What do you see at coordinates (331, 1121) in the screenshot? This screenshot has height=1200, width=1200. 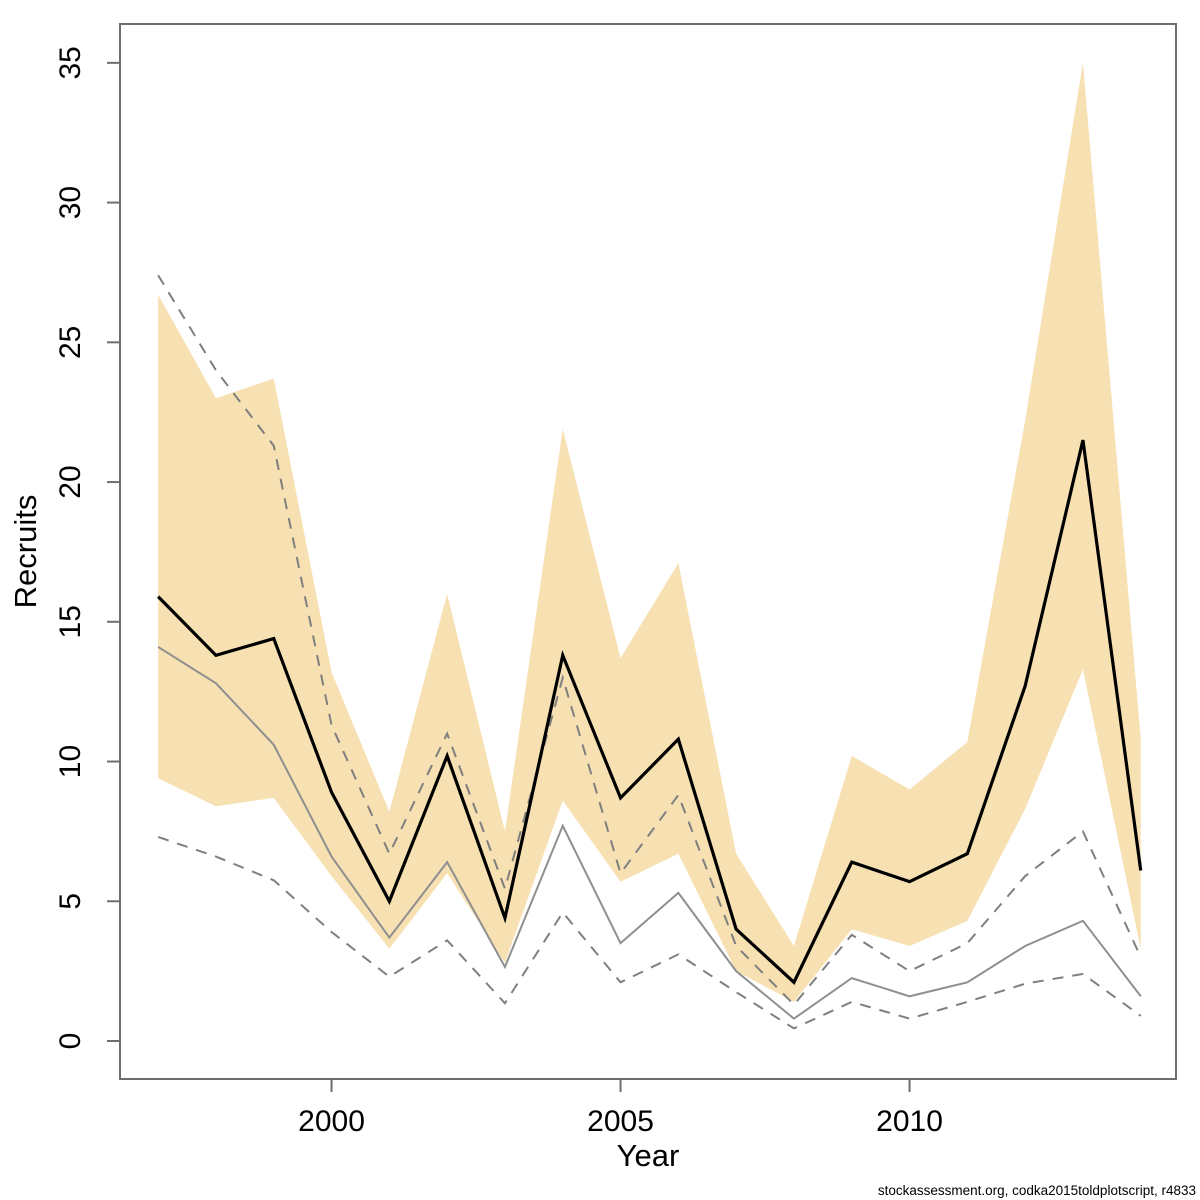 I see `x-tick-label: 2000` at bounding box center [331, 1121].